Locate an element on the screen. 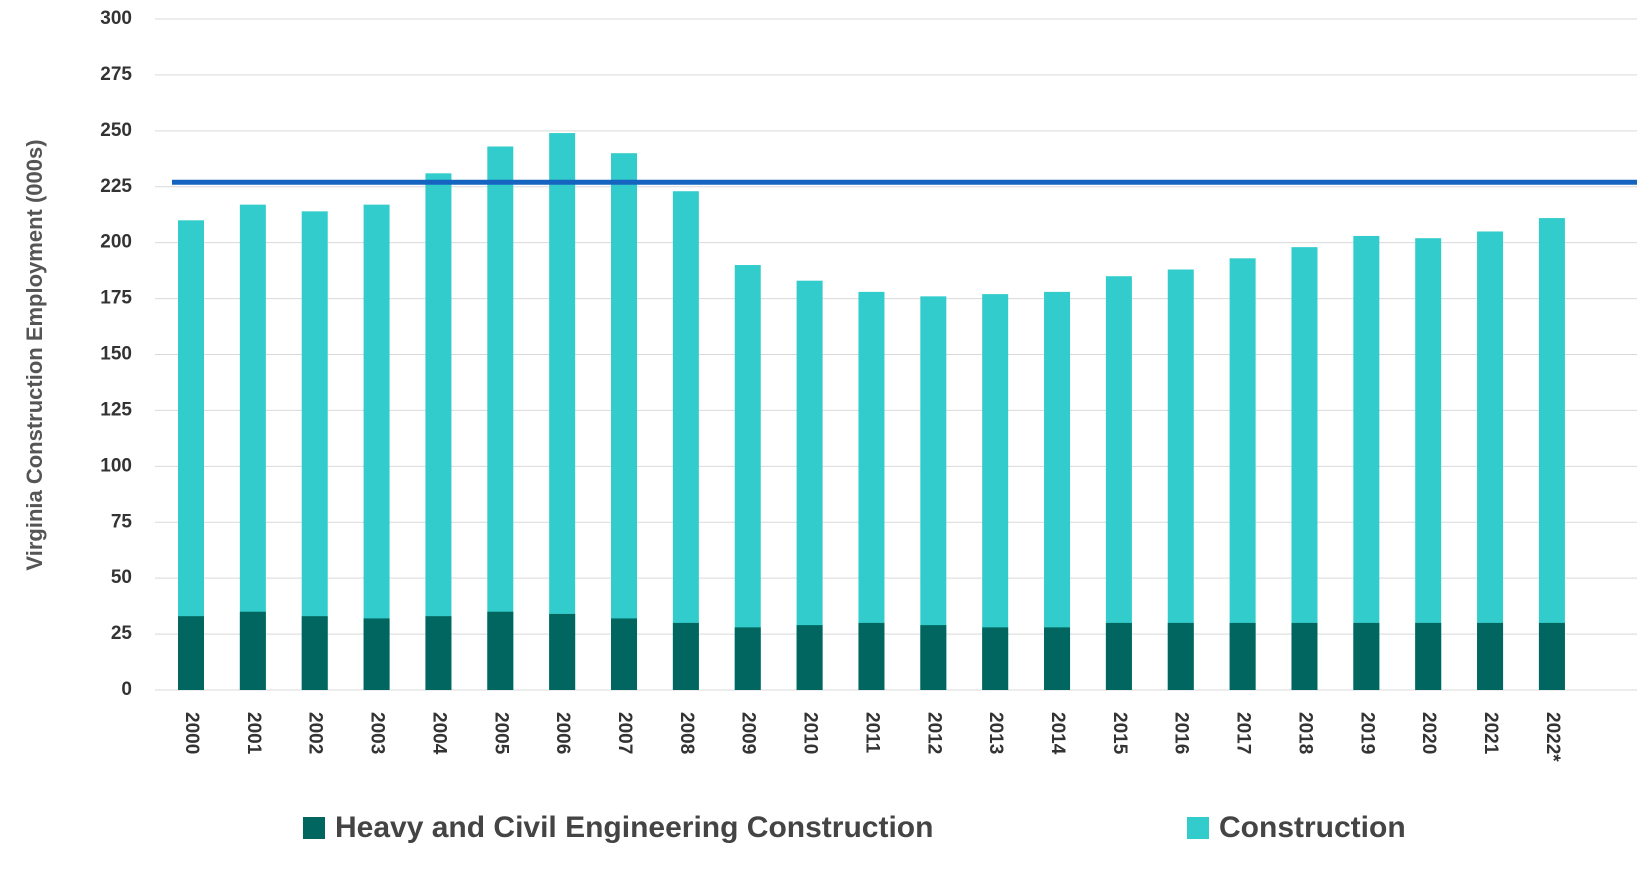  x-tick-label: 2000 is located at coordinates (191, 733).